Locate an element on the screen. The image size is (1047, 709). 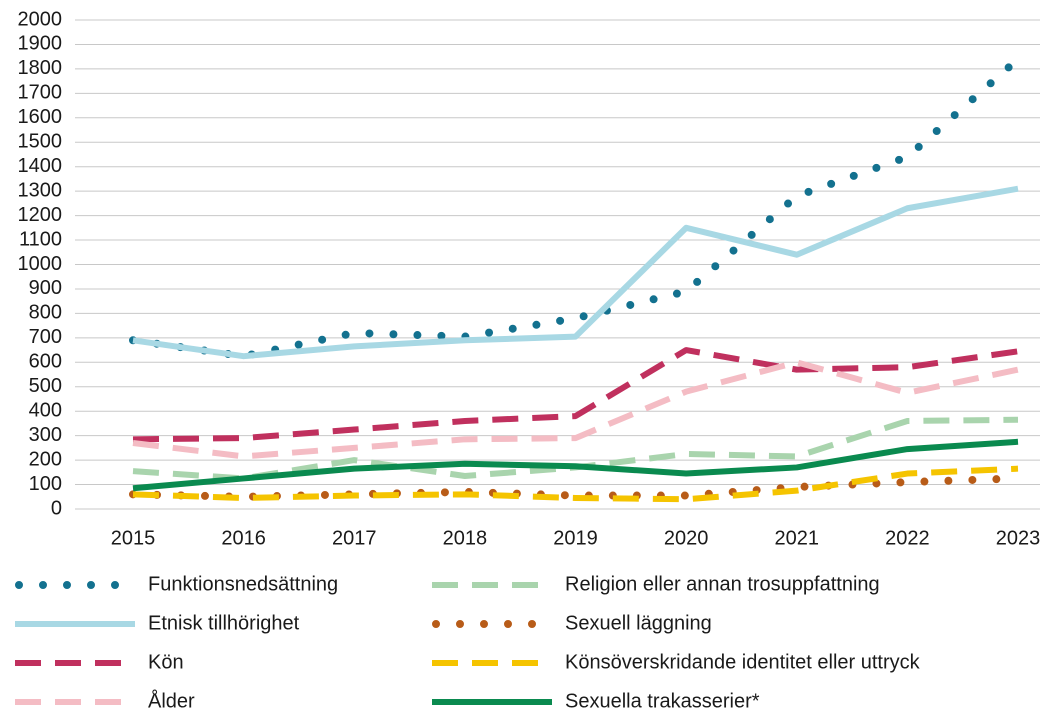
legend-label: Ålder is located at coordinates (171, 699).